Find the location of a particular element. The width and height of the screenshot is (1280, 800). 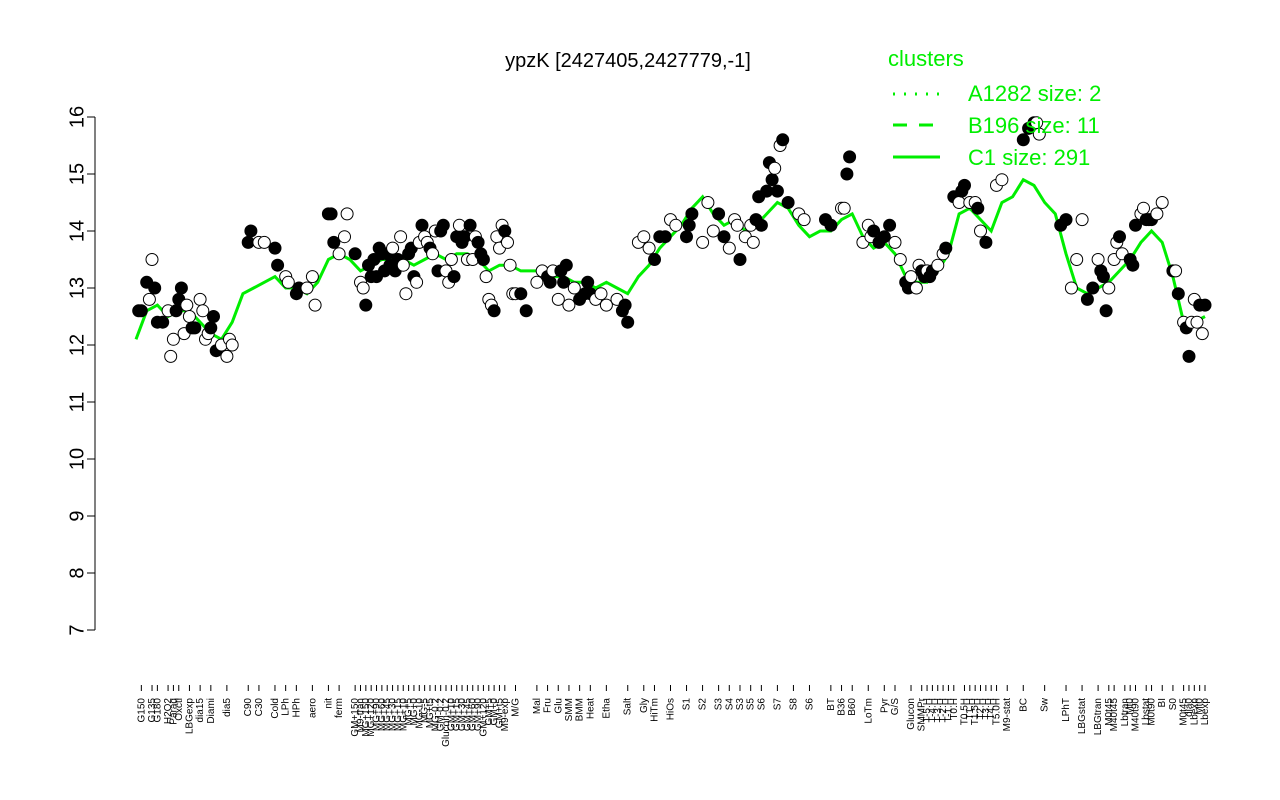

x-tick-label: B60 is located at coordinates (852, 707).